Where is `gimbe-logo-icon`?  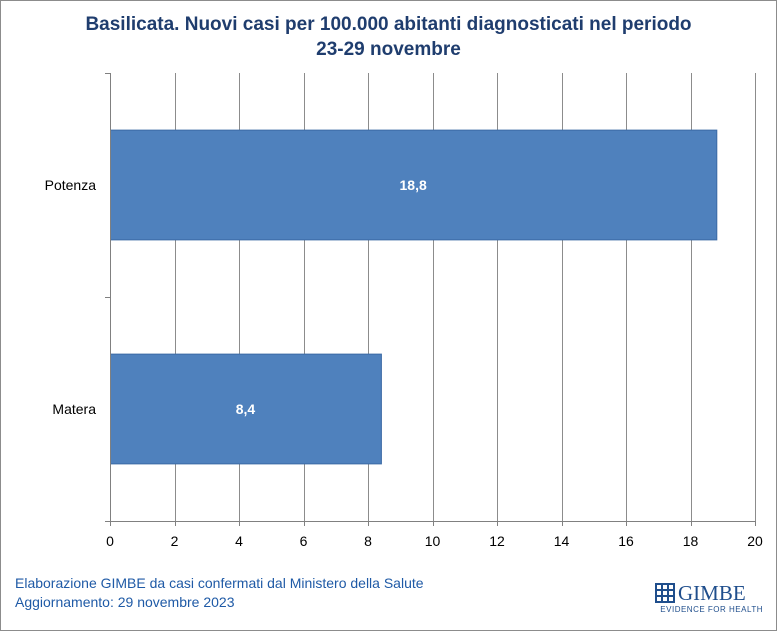 gimbe-logo-icon is located at coordinates (665, 593).